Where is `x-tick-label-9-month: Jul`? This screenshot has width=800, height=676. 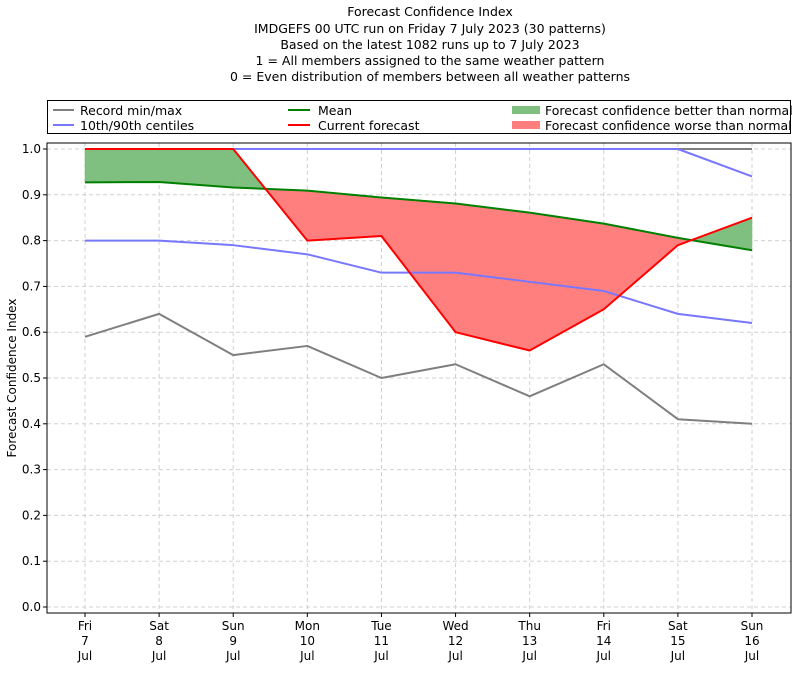 x-tick-label-9-month: Jul is located at coordinates (751, 656).